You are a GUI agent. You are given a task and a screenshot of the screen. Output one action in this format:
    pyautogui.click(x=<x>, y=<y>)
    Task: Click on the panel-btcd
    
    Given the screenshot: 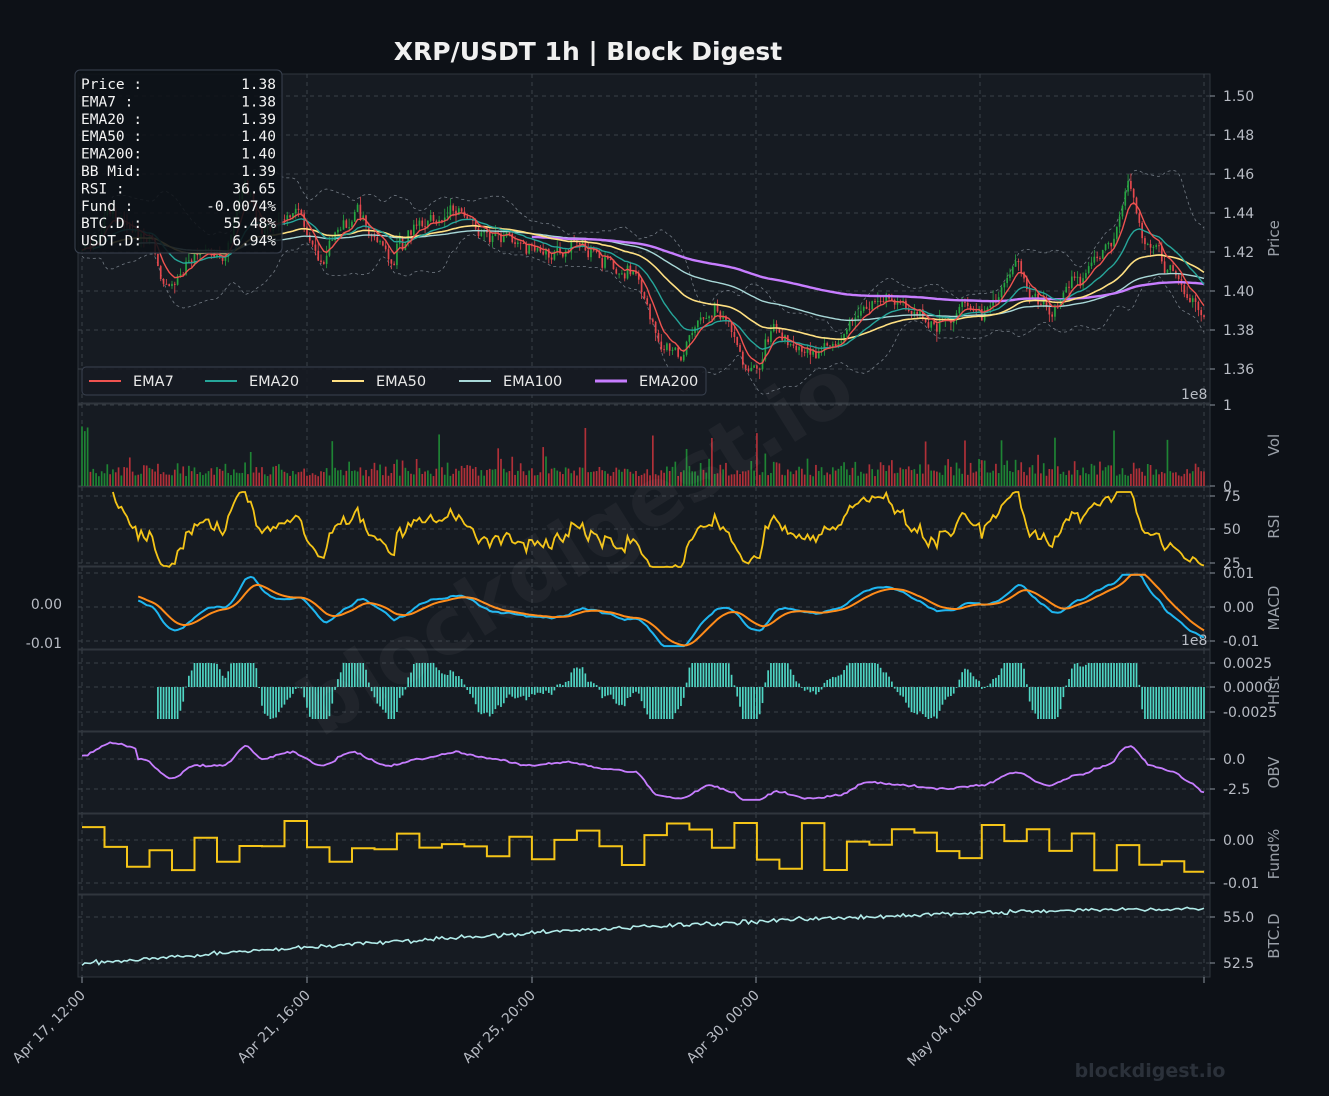 What is the action you would take?
    pyautogui.click(x=644, y=936)
    